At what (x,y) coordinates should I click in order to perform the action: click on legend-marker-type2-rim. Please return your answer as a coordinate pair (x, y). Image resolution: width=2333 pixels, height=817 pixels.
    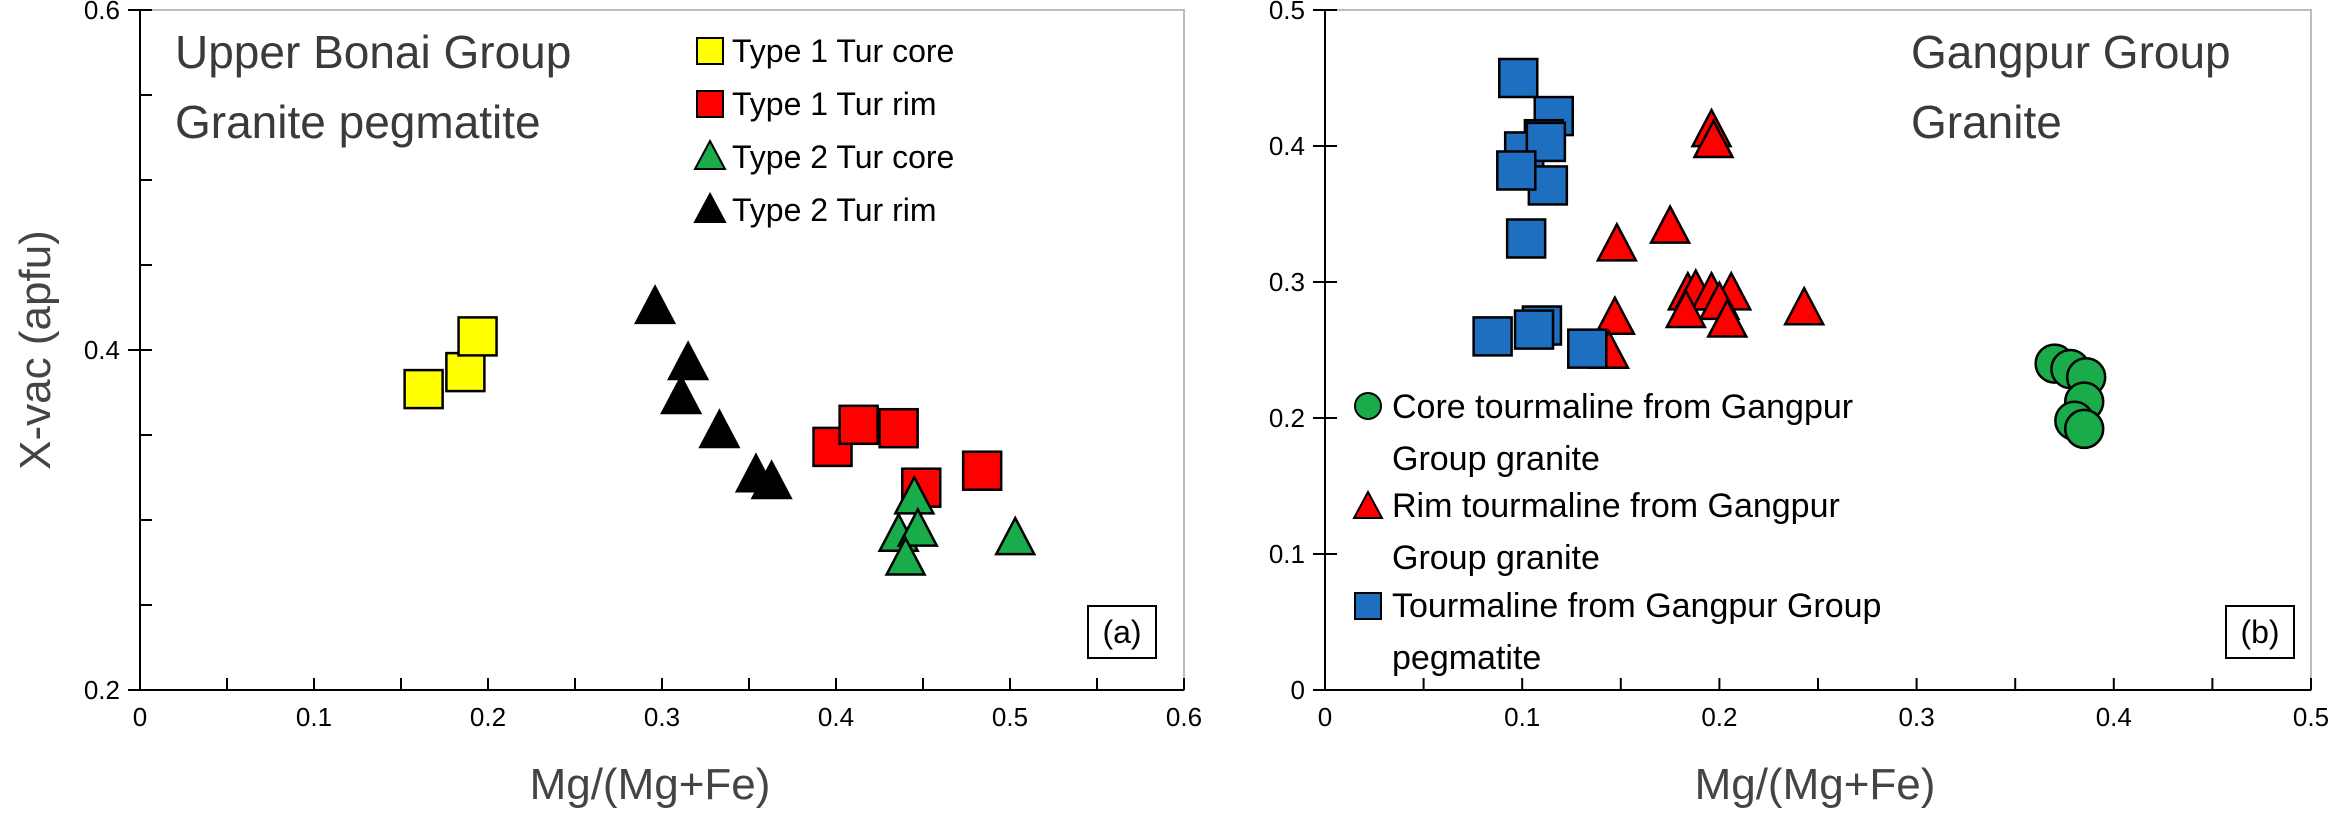
    Looking at the image, I should click on (710, 207).